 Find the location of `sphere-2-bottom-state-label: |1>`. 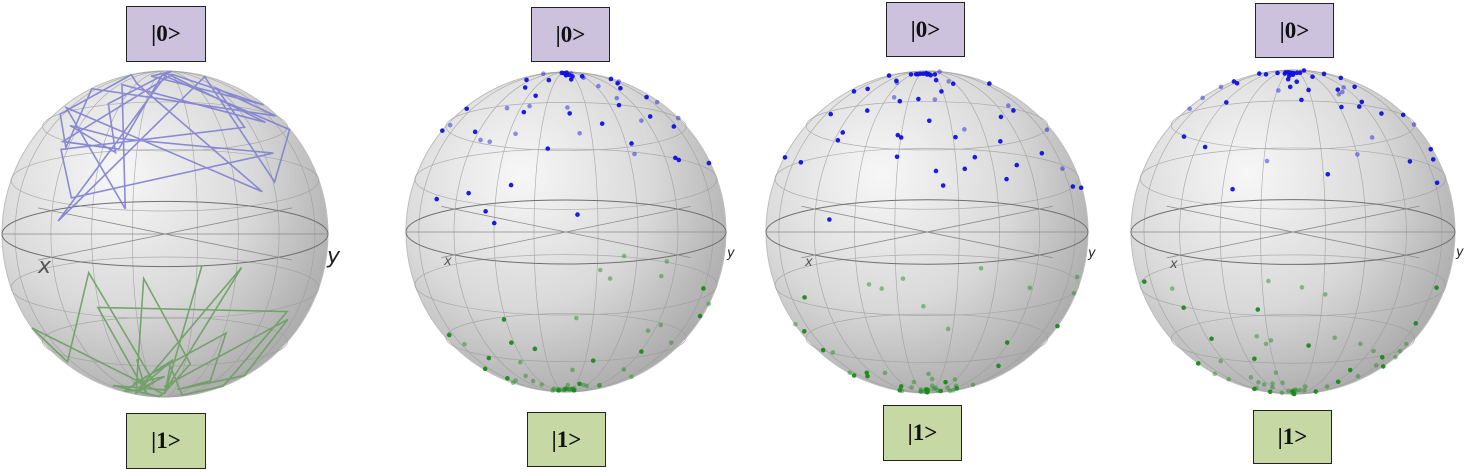

sphere-2-bottom-state-label: |1> is located at coordinates (566, 439).